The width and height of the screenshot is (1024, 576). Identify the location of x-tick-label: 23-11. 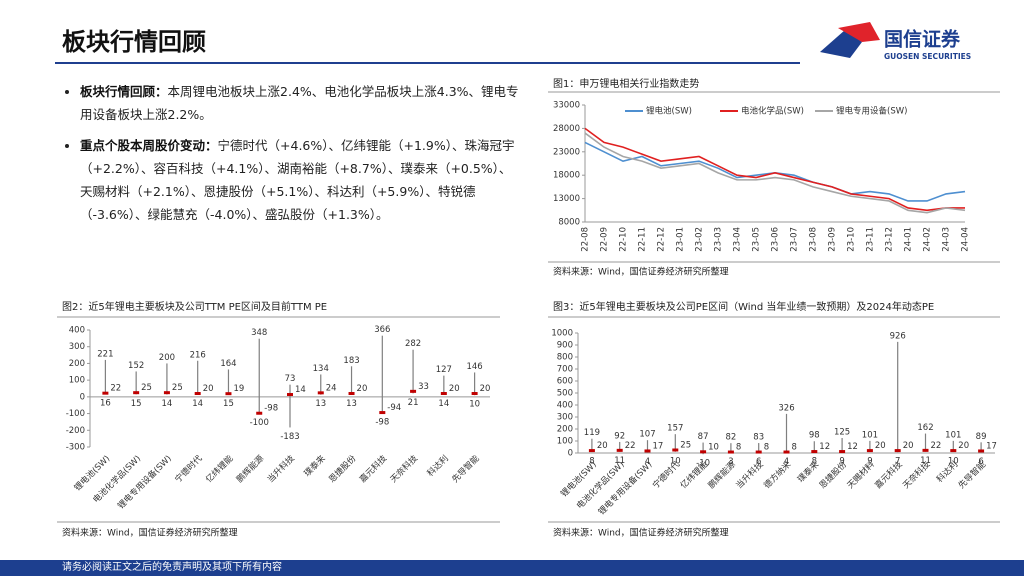
(871, 239).